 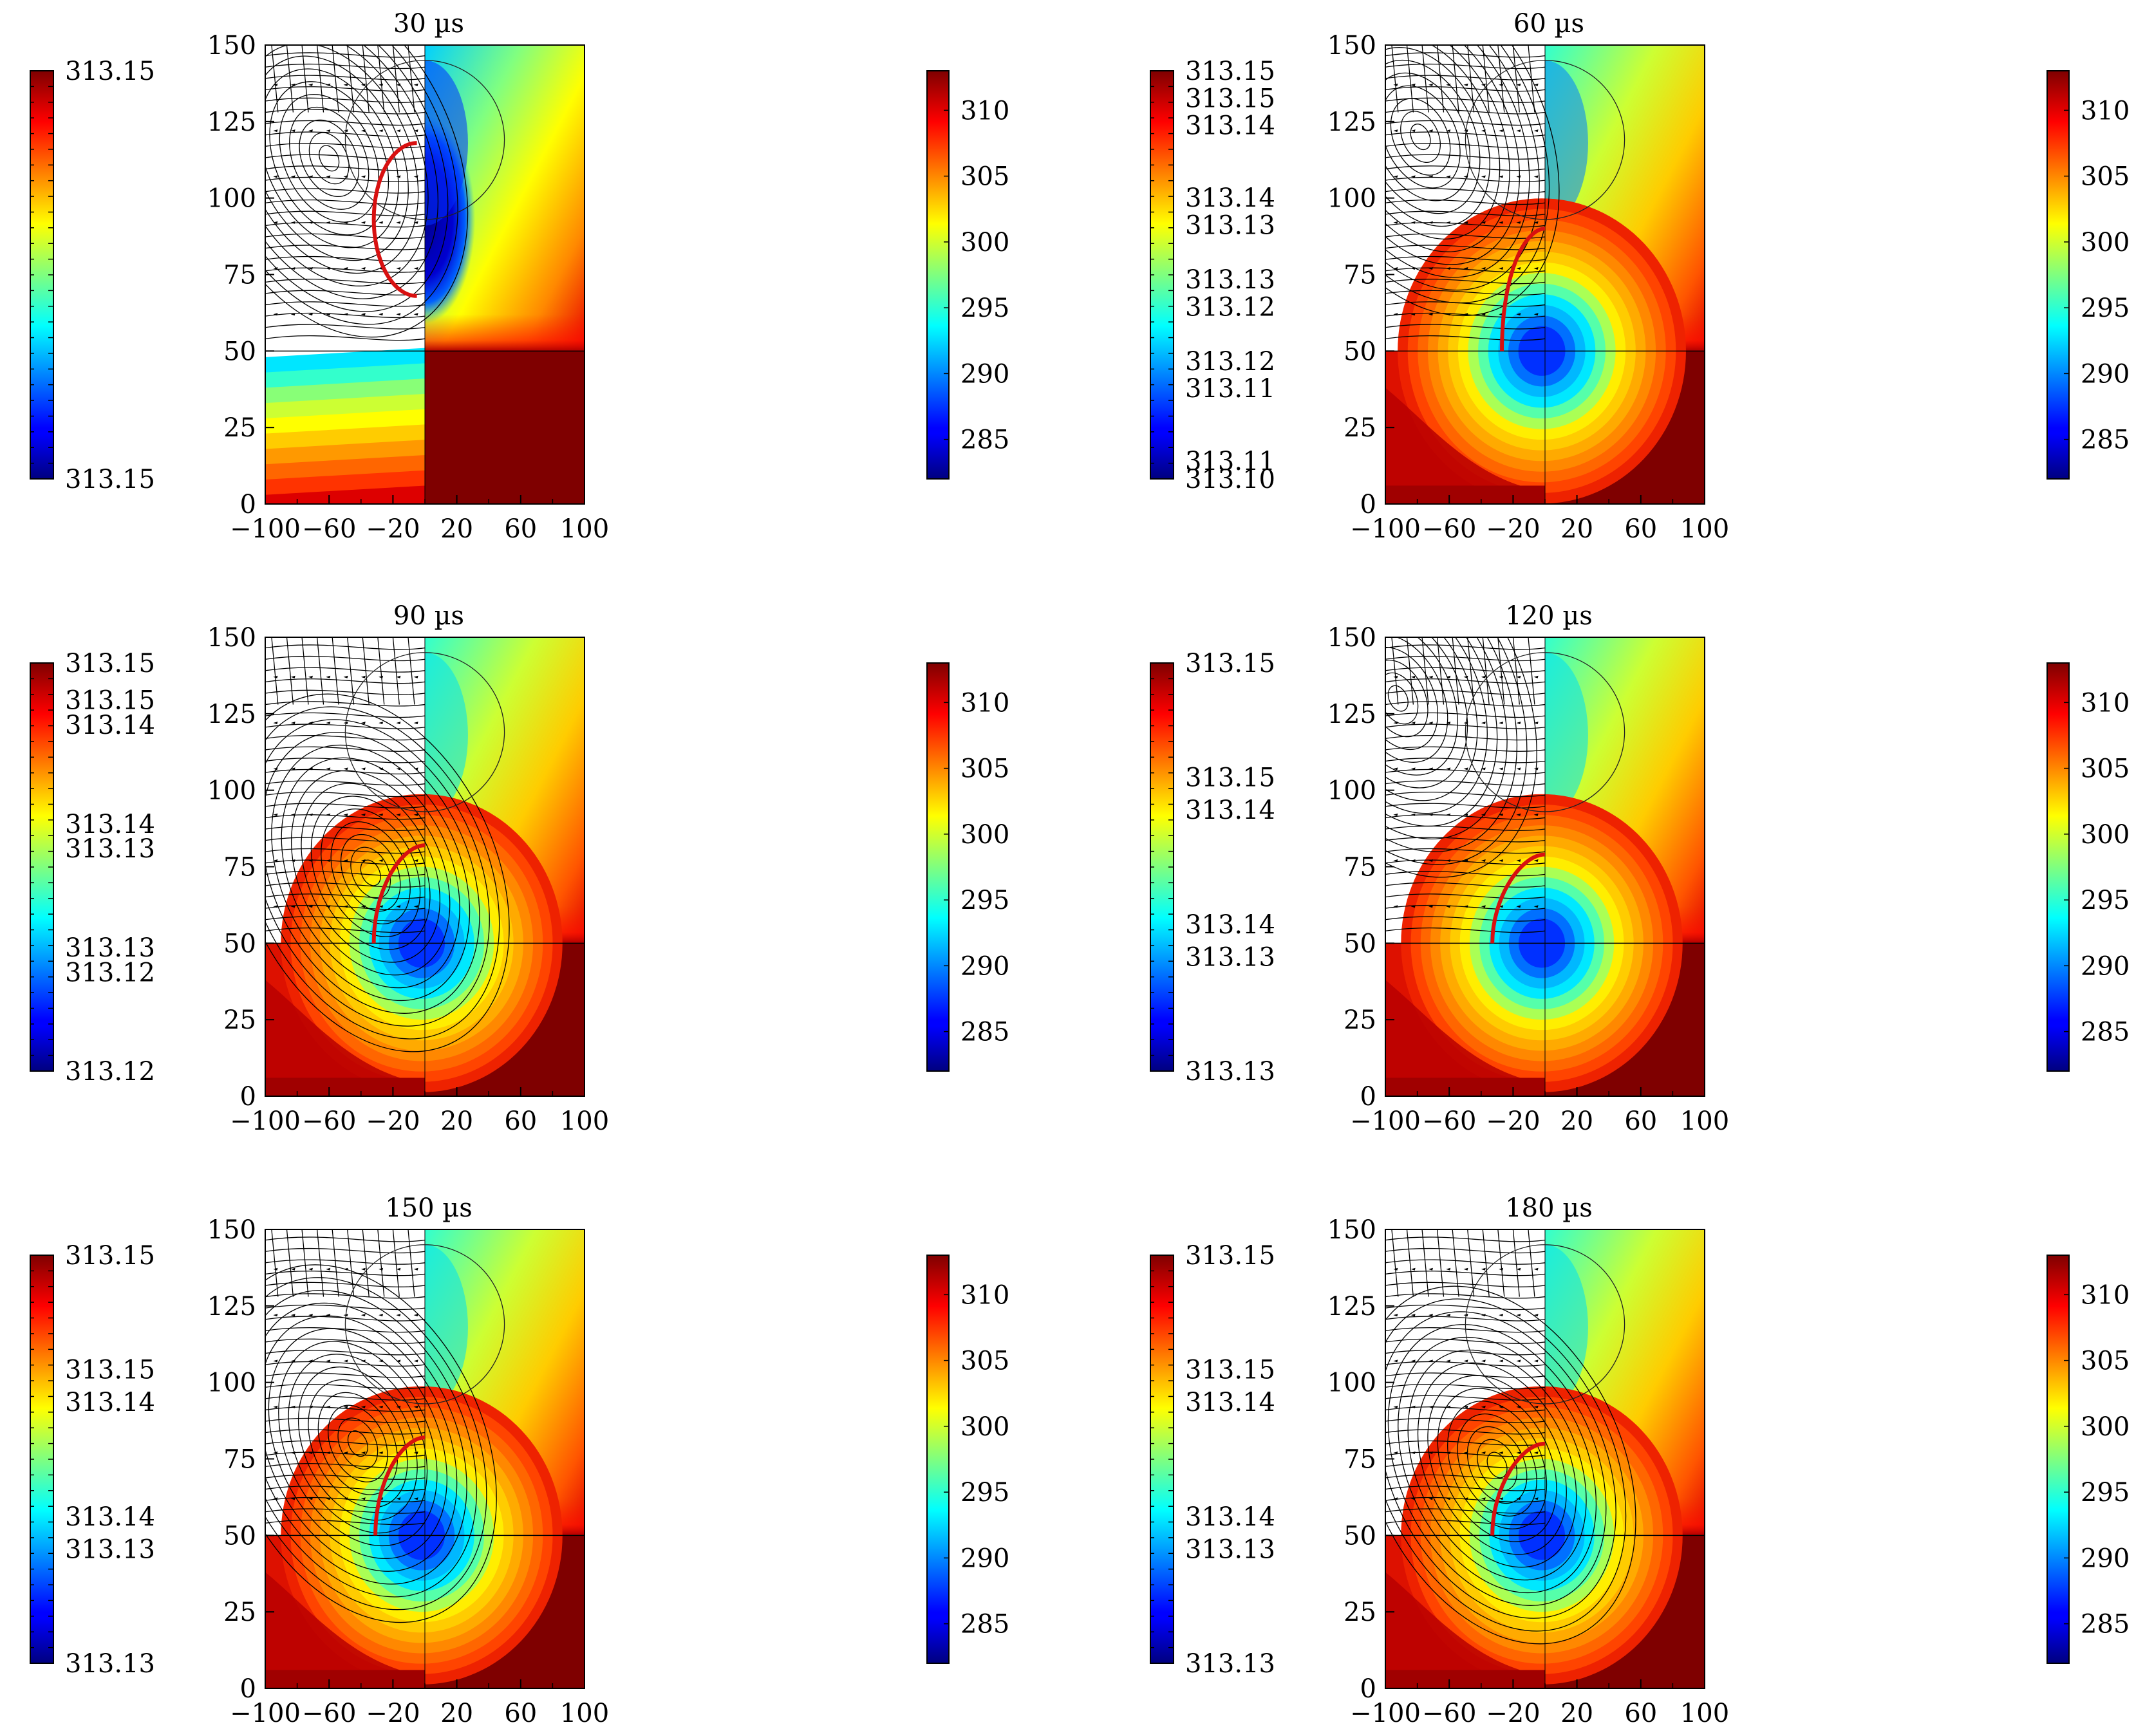 I want to click on panel-title: 180 µs, so click(x=1549, y=1208).